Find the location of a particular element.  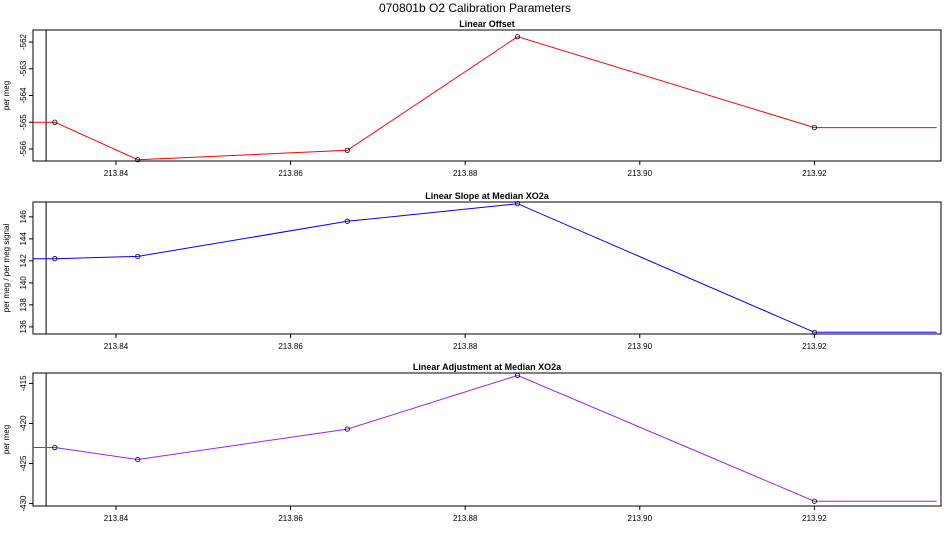

figure-title: 070801b O2 Calibration Parameters is located at coordinates (475, 8).